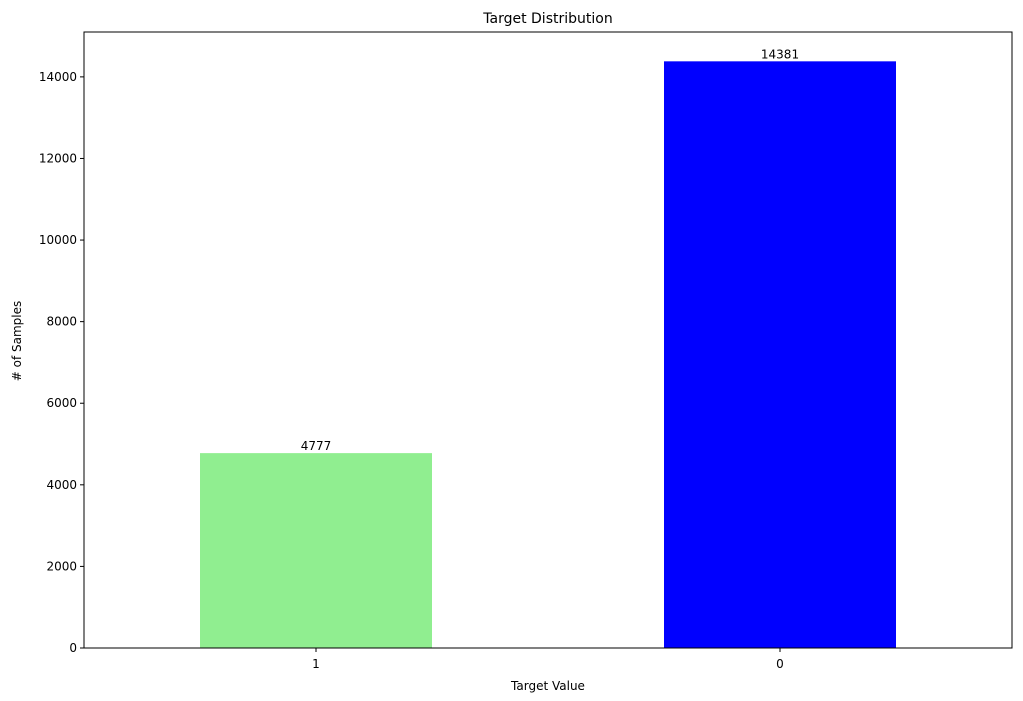 This screenshot has height=701, width=1023. Describe the element at coordinates (316, 446) in the screenshot. I see `data-label-1: 4777` at that location.